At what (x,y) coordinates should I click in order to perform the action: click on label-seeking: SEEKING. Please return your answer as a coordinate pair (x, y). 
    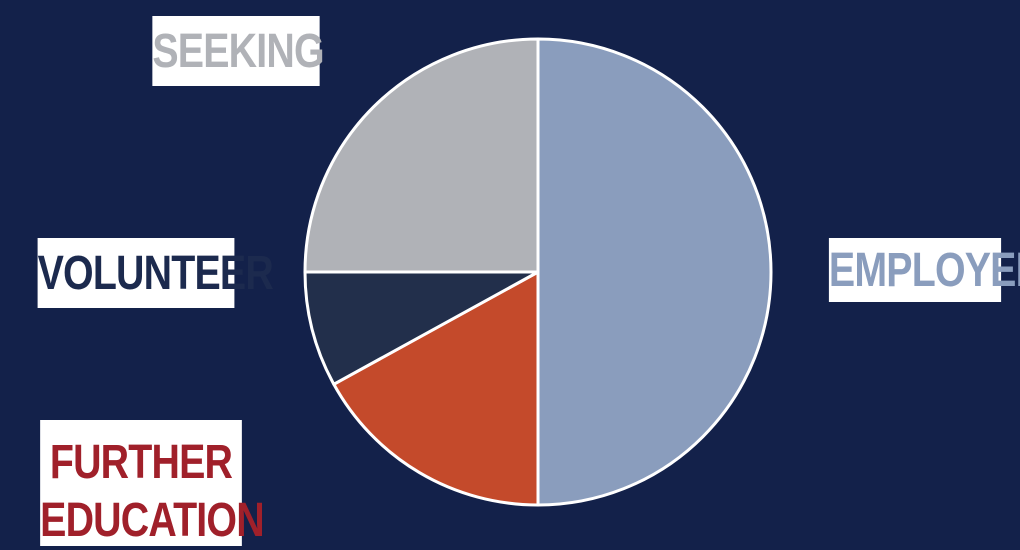
    Looking at the image, I should click on (238, 51).